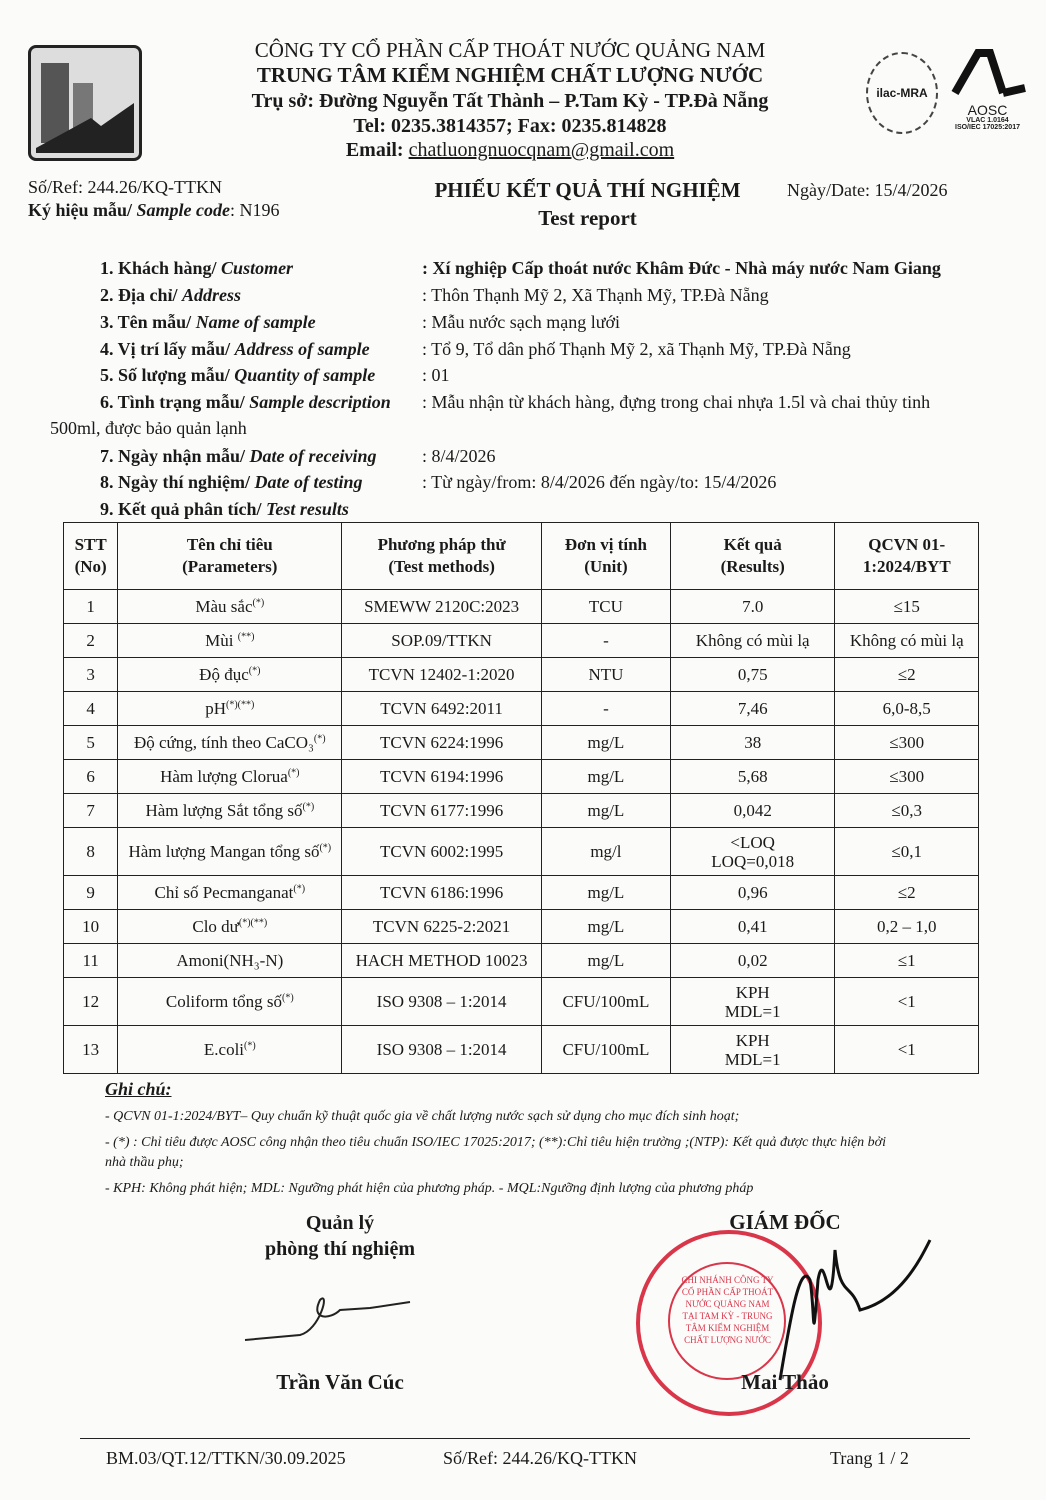  What do you see at coordinates (230, 892) in the screenshot?
I see `cell-parameter: Chỉ số Pecmanganat(*)` at bounding box center [230, 892].